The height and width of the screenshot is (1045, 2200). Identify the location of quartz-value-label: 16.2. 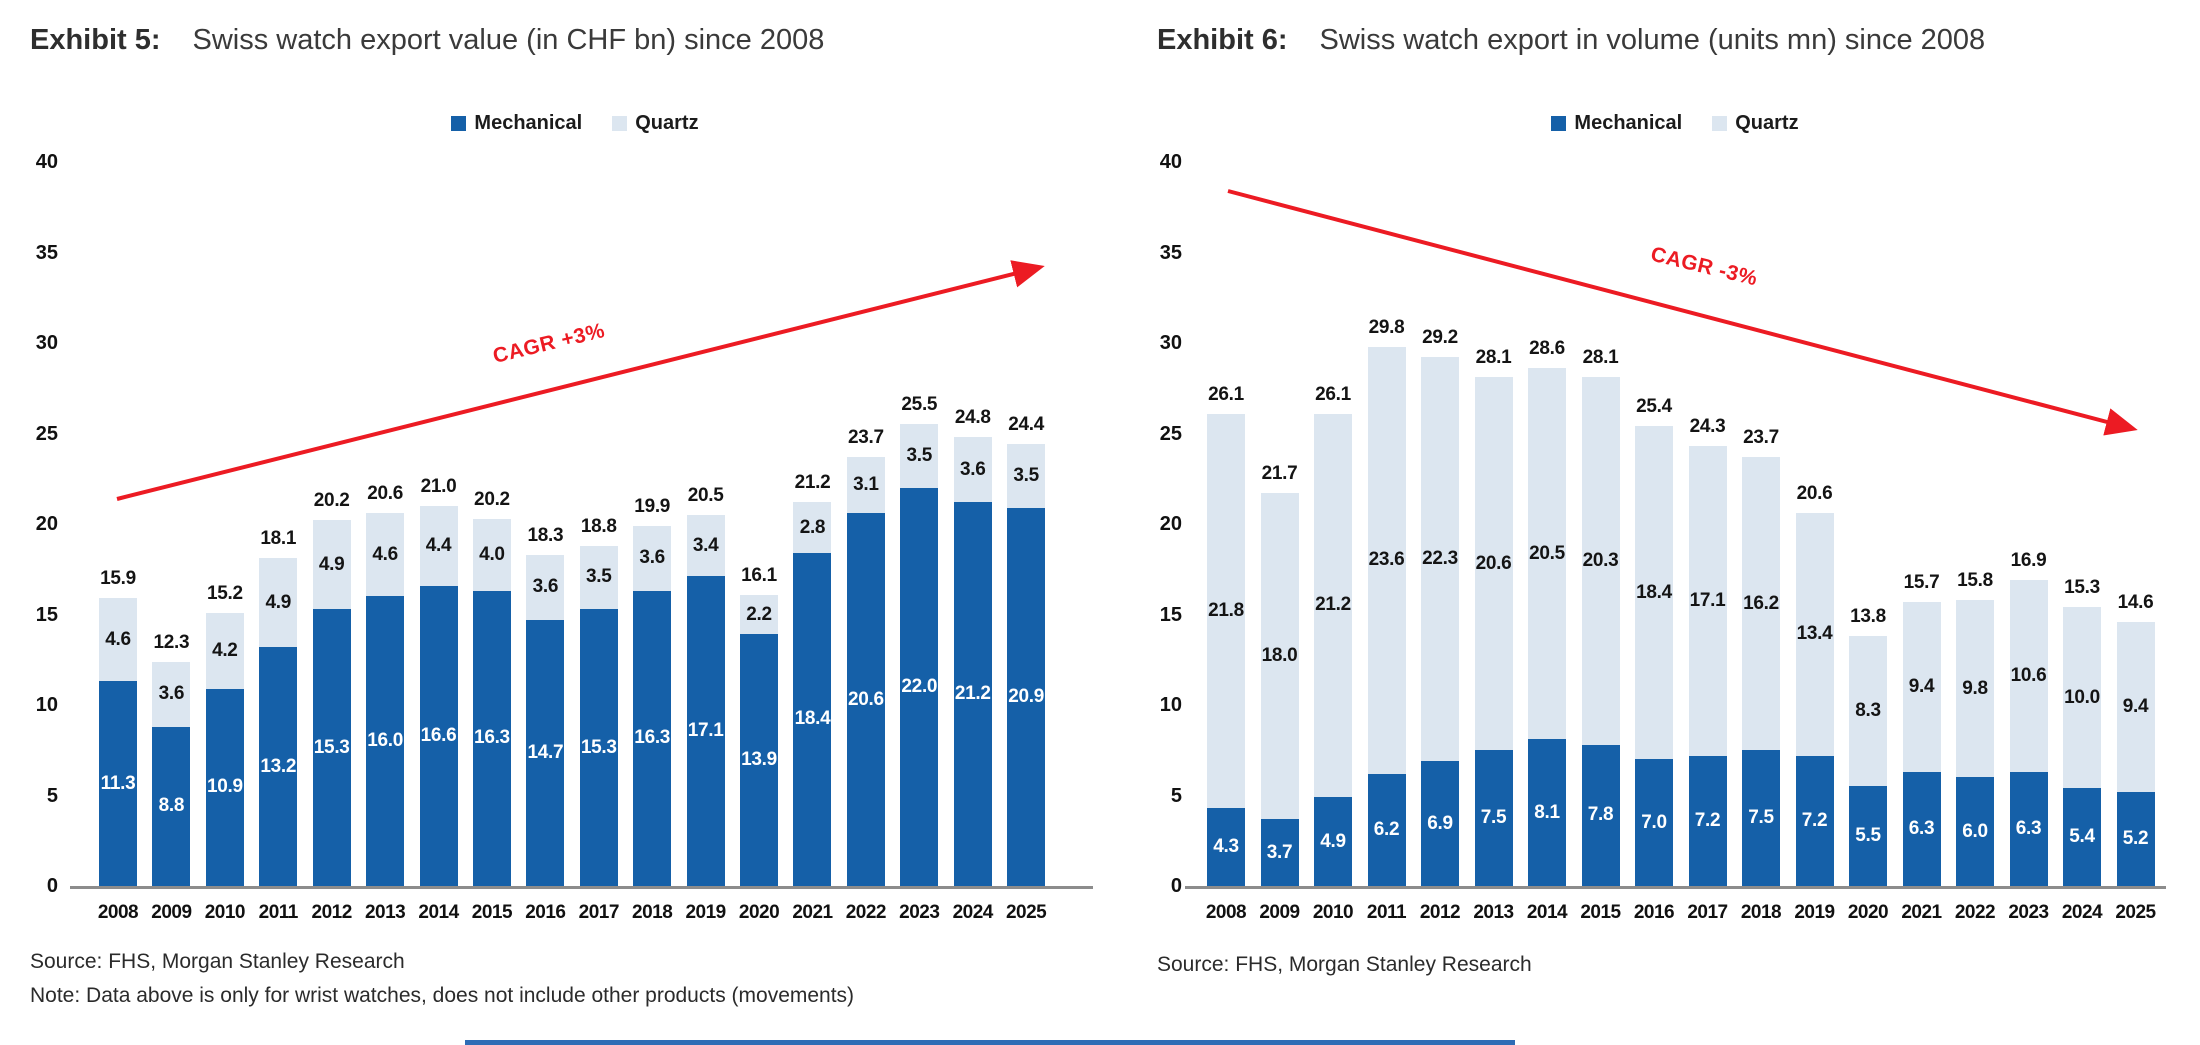
(1761, 603).